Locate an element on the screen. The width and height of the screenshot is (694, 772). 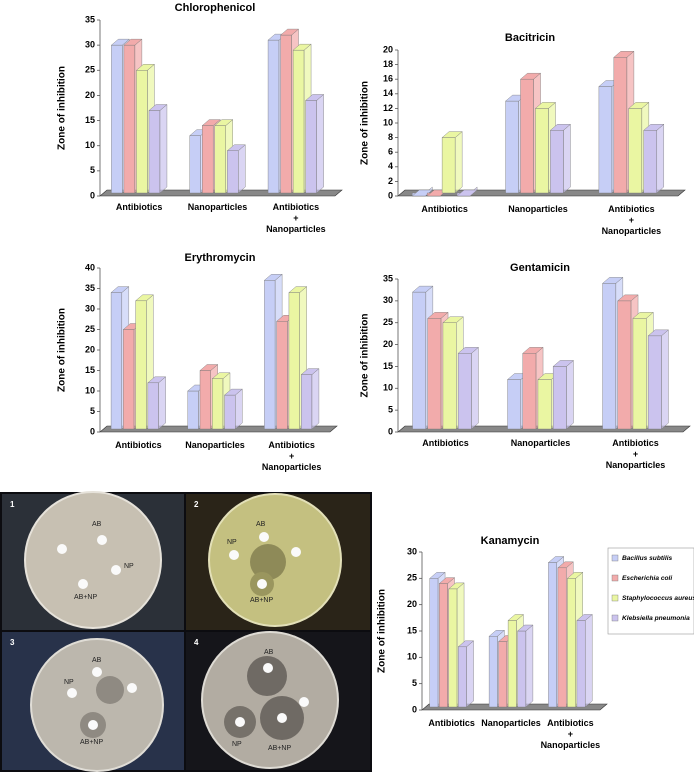
chart-title: Bacitricin is located at coordinates (530, 38).